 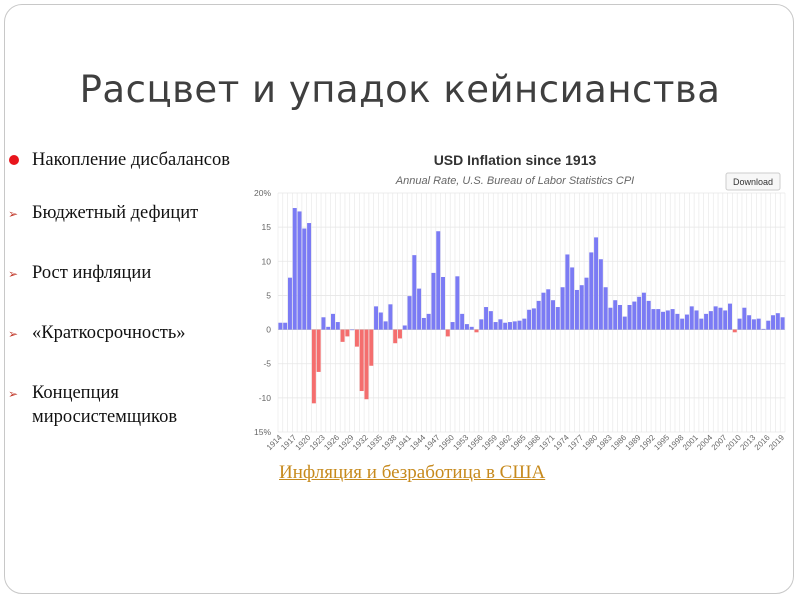 I want to click on bar-2010, so click(x=739, y=324).